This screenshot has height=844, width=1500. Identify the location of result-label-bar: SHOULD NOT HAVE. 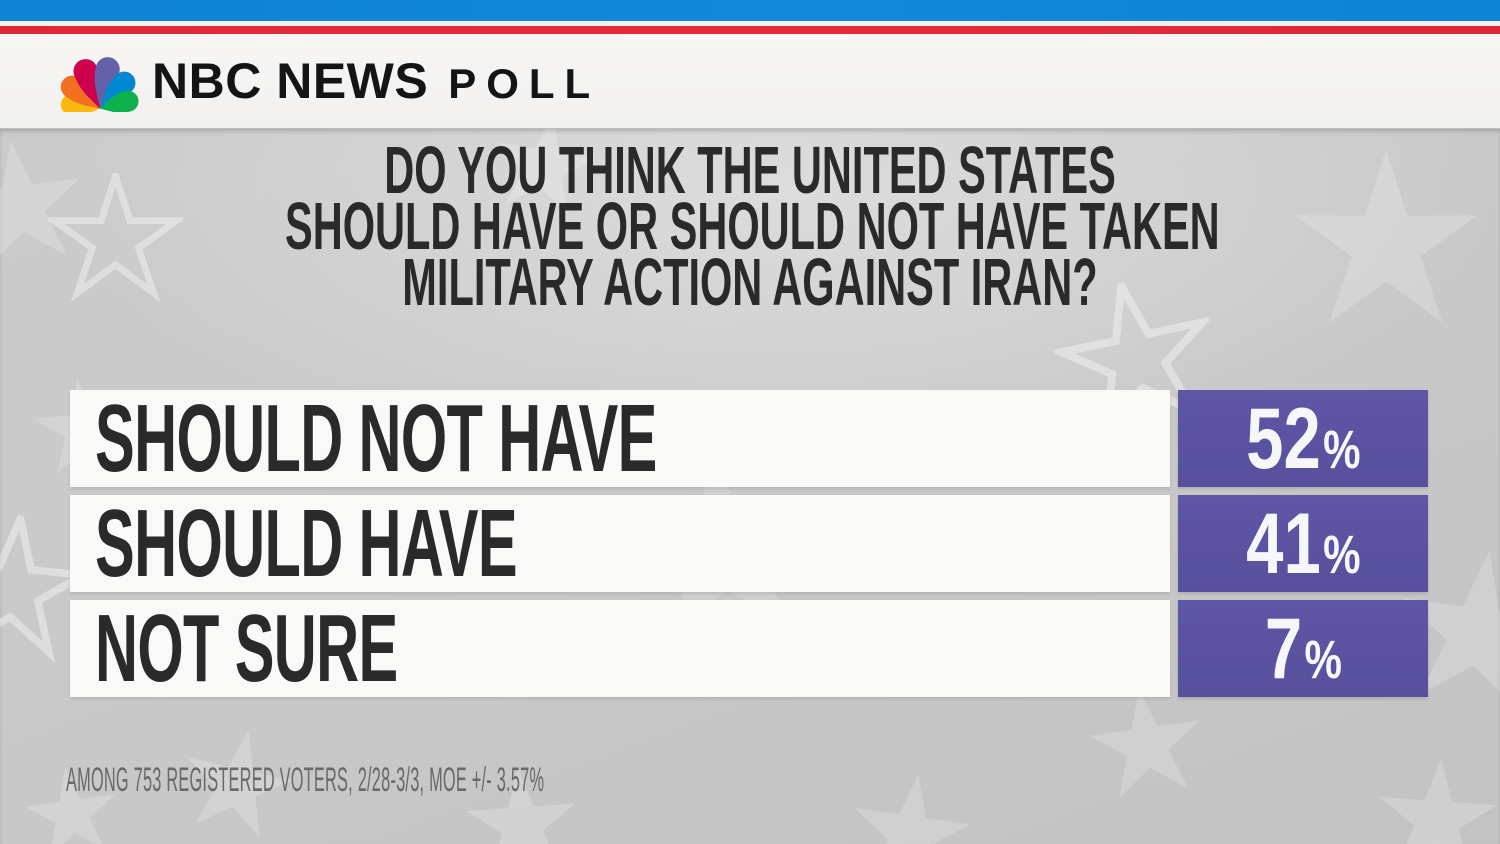
(620, 438).